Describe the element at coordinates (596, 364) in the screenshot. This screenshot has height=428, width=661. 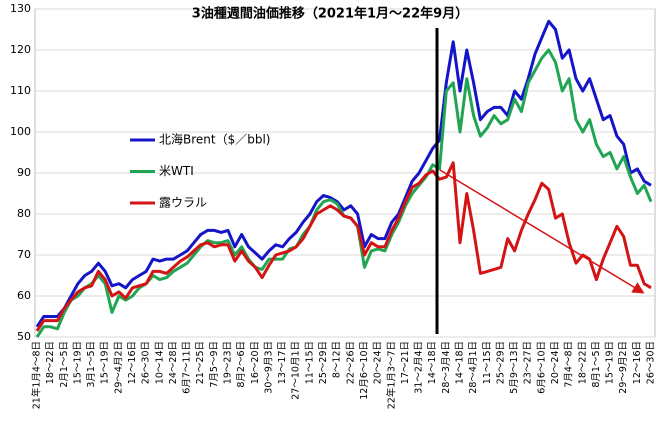
I see `x-tick-label: 8月1～5日` at that location.